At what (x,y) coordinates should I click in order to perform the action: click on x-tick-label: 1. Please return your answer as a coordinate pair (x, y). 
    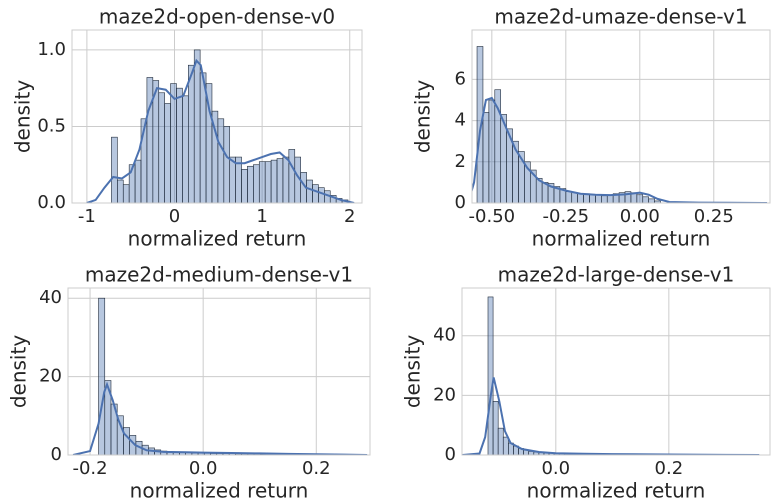
    Looking at the image, I should click on (261, 216).